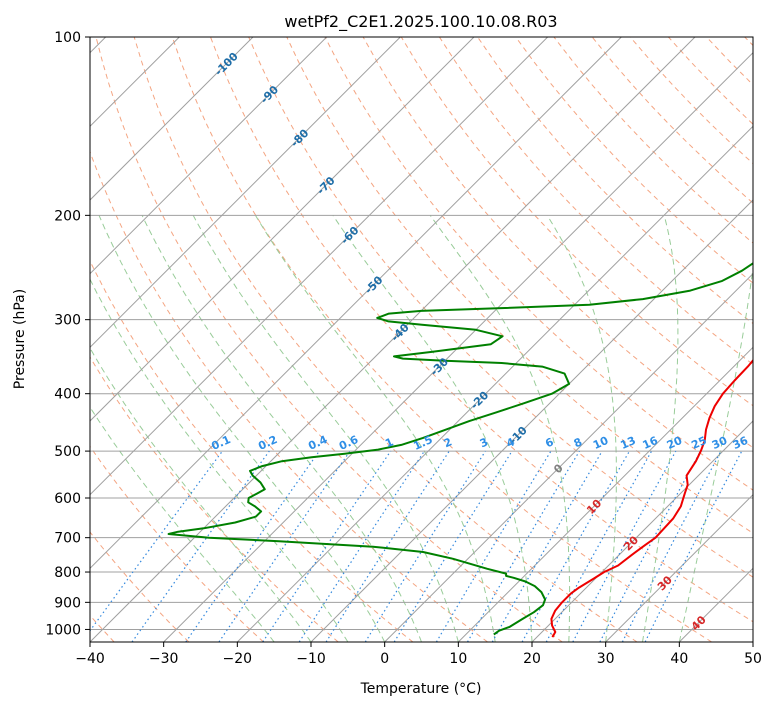 The width and height of the screenshot is (775, 708). What do you see at coordinates (67, 334) in the screenshot?
I see `y-axis-ticks: 100 200 300 400 500 600 700 800 900 1000` at bounding box center [67, 334].